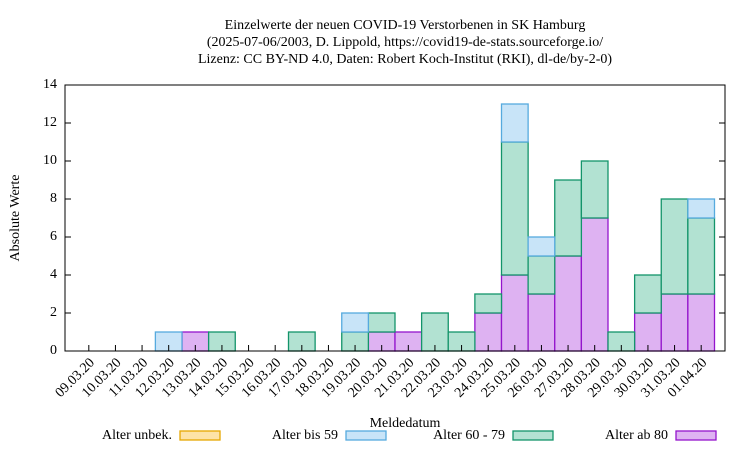  Describe the element at coordinates (53, 236) in the screenshot. I see `y-tick-label: 6` at that location.